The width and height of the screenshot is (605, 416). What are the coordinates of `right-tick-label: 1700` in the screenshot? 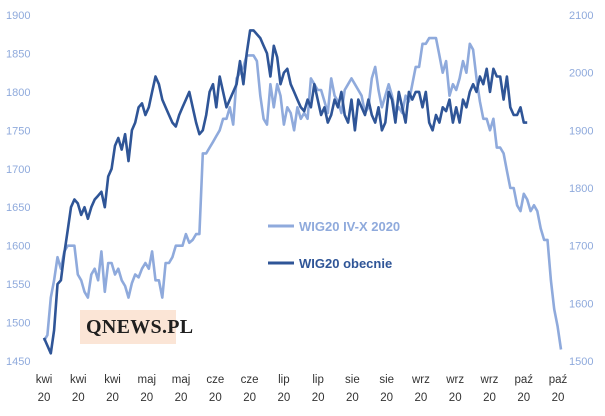 It's located at (581, 247).